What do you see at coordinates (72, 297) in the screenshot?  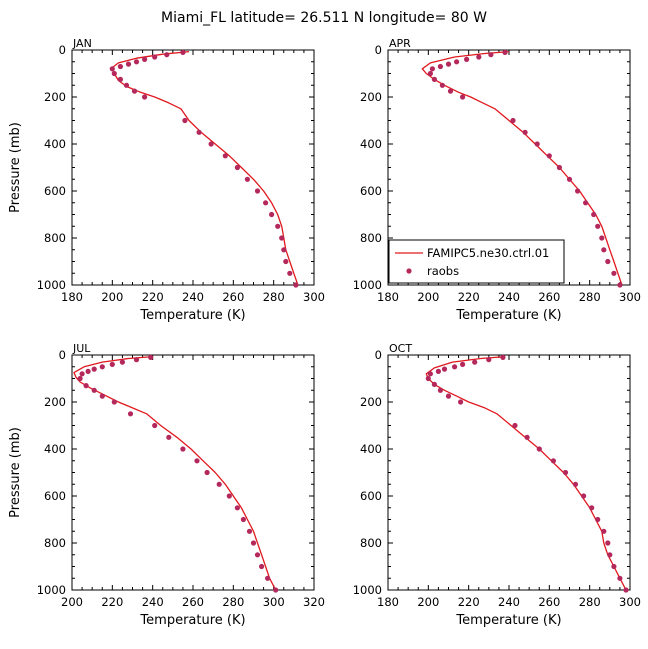 I see `x-tick-label: 180` at bounding box center [72, 297].